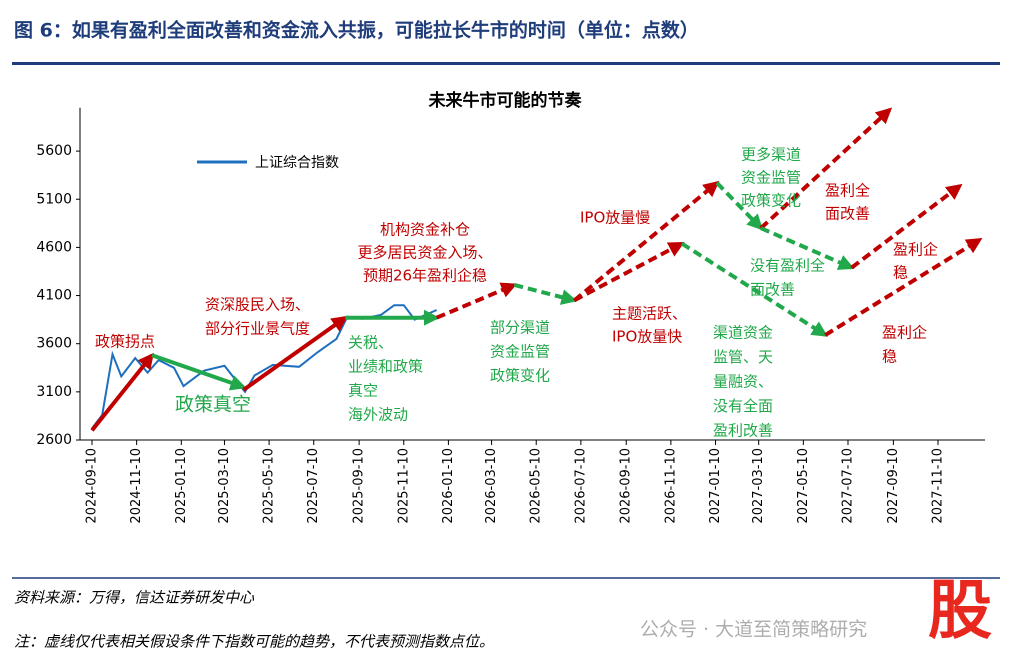 The height and width of the screenshot is (672, 1021). I want to click on y-tick-label: 3600, so click(54, 344).